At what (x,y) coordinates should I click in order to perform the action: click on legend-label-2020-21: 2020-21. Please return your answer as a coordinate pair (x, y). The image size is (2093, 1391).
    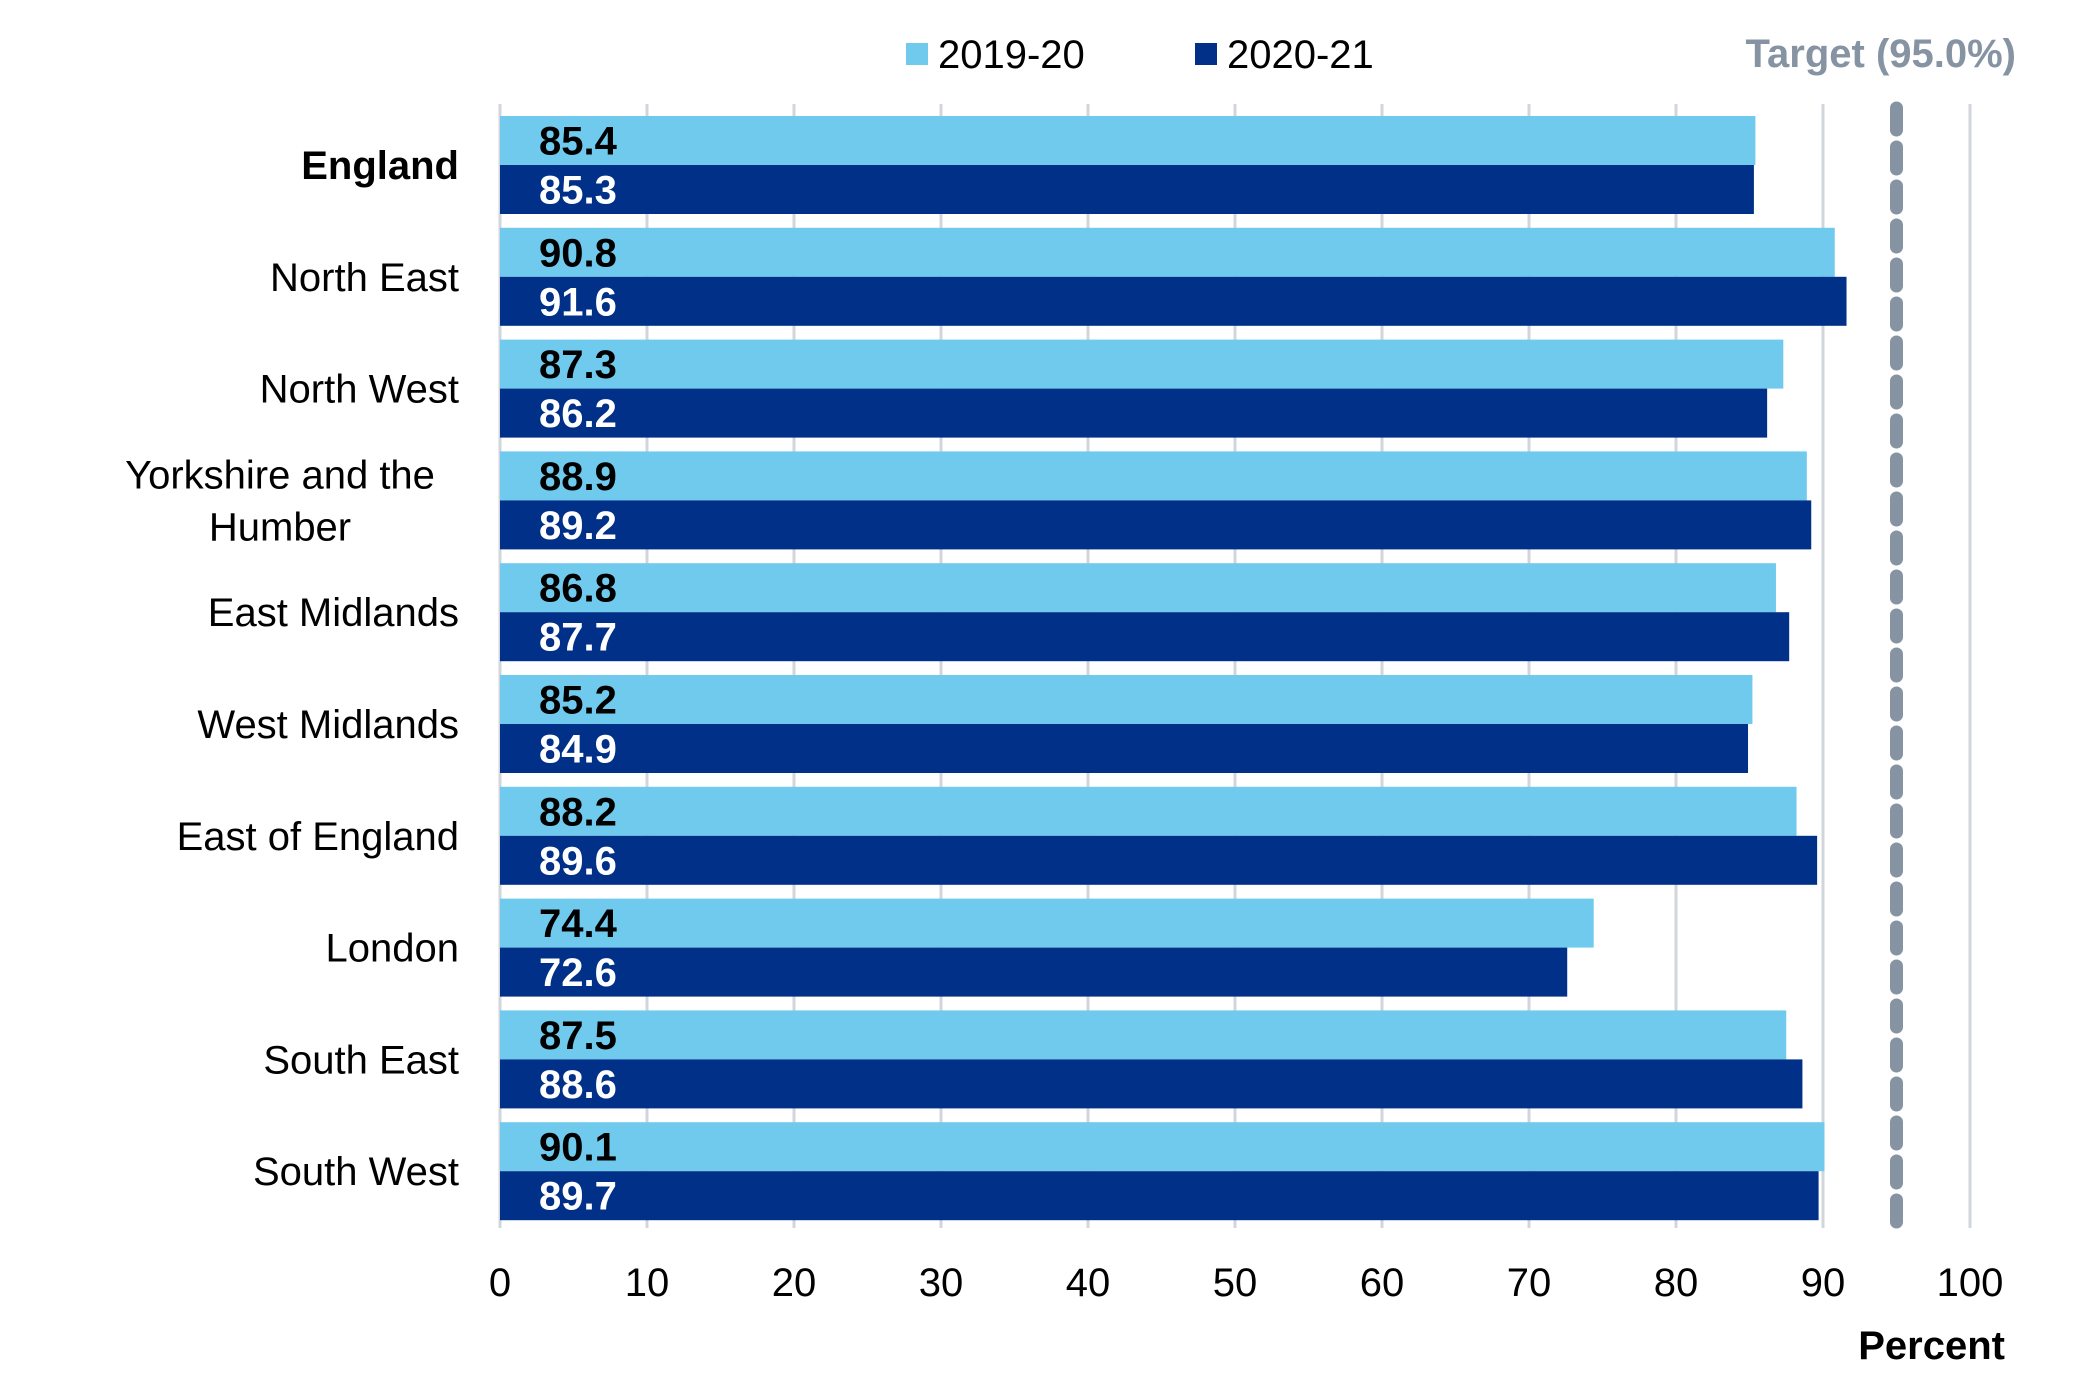
    Looking at the image, I should click on (1300, 55).